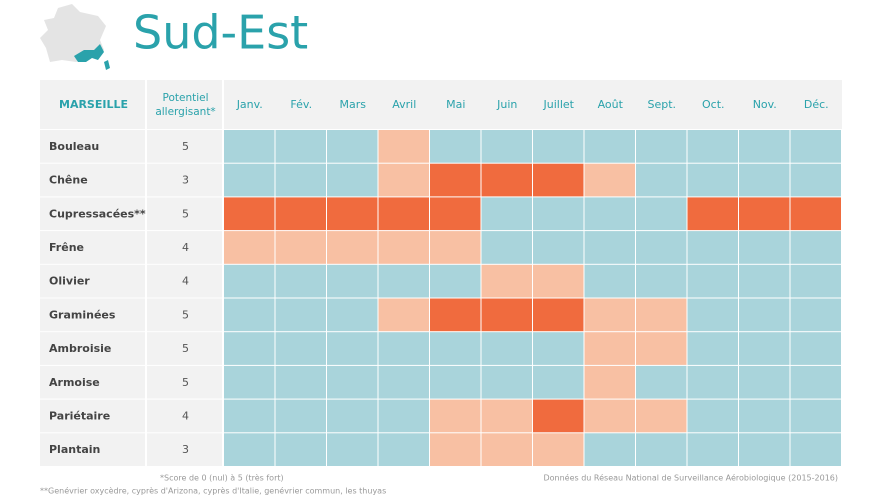  I want to click on row-name: Olivier, so click(69, 281).